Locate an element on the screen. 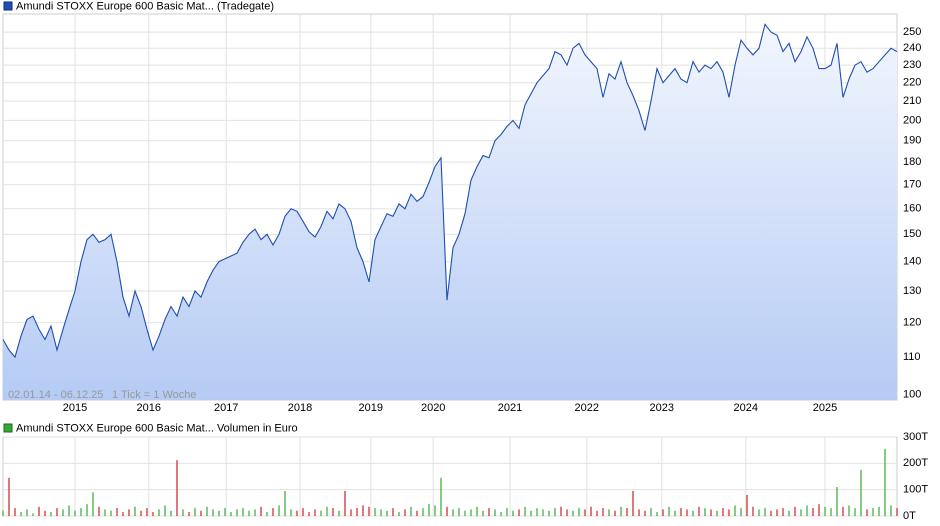 This screenshot has height=526, width=940. y-tick-label: 120 is located at coordinates (912, 323).